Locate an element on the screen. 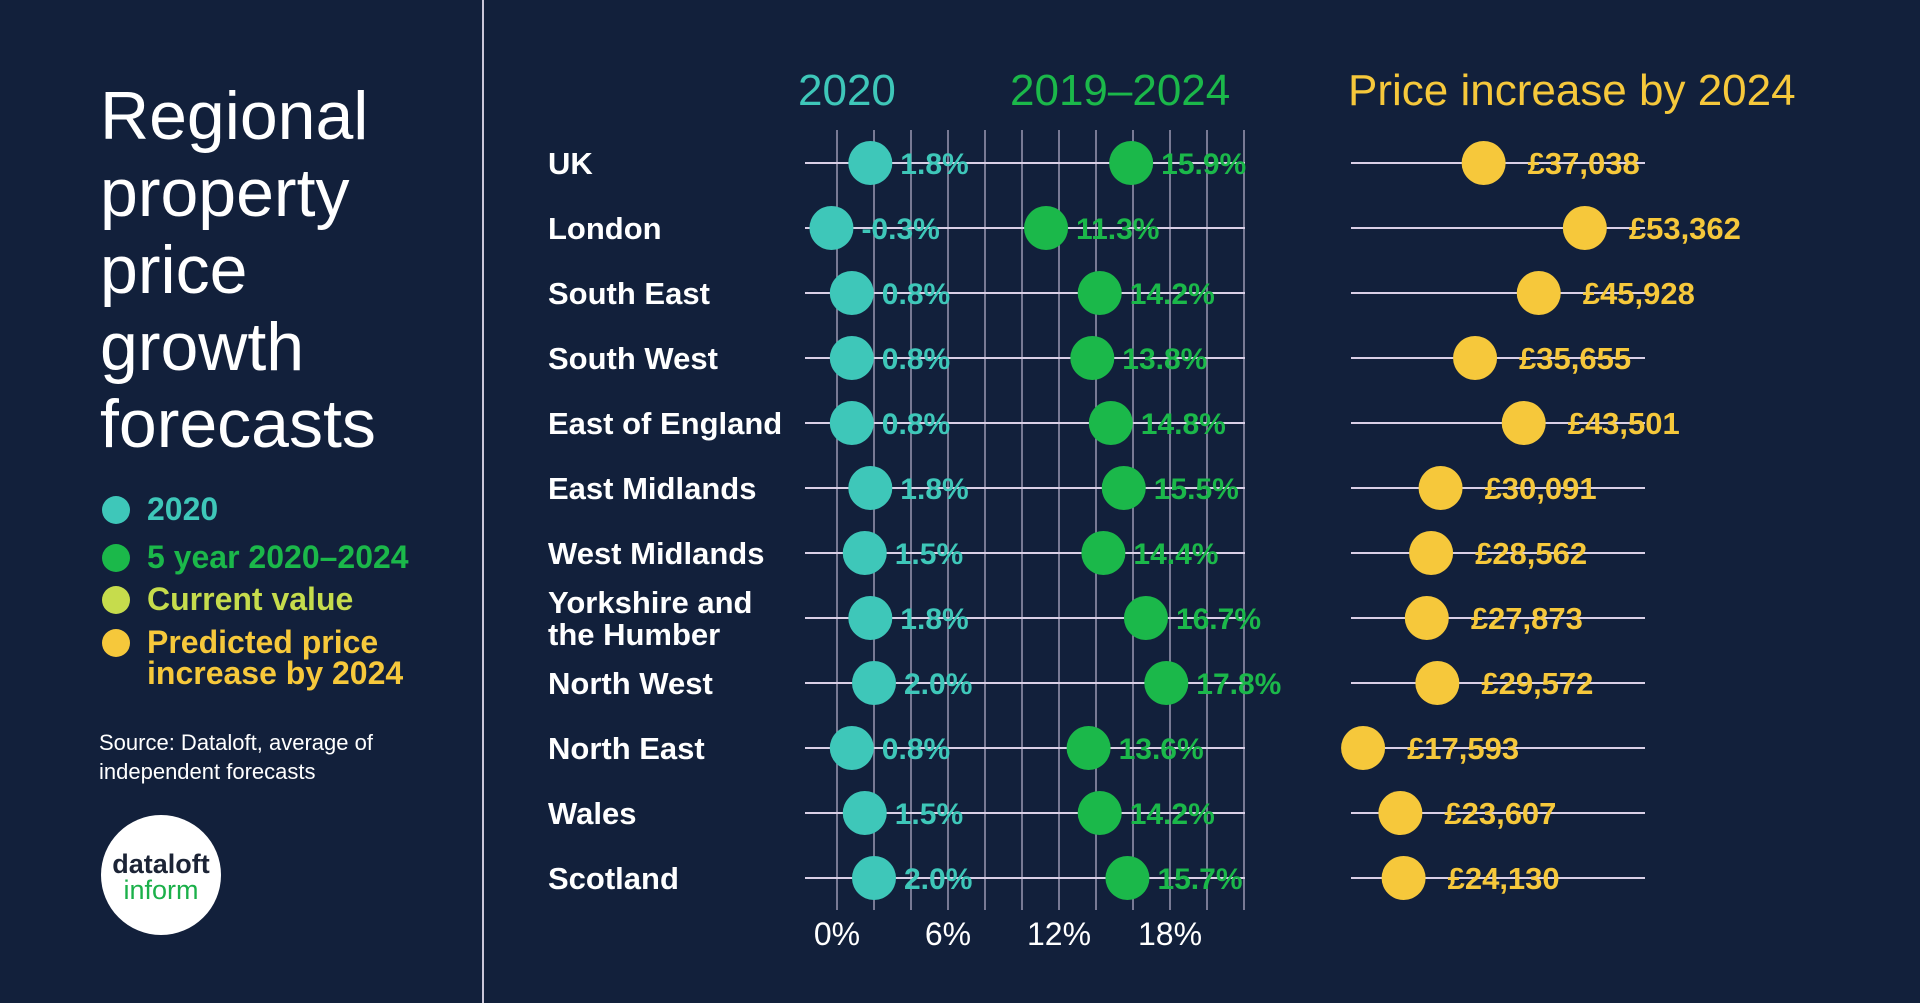  label-price-increase: £30,091 is located at coordinates (1541, 488).